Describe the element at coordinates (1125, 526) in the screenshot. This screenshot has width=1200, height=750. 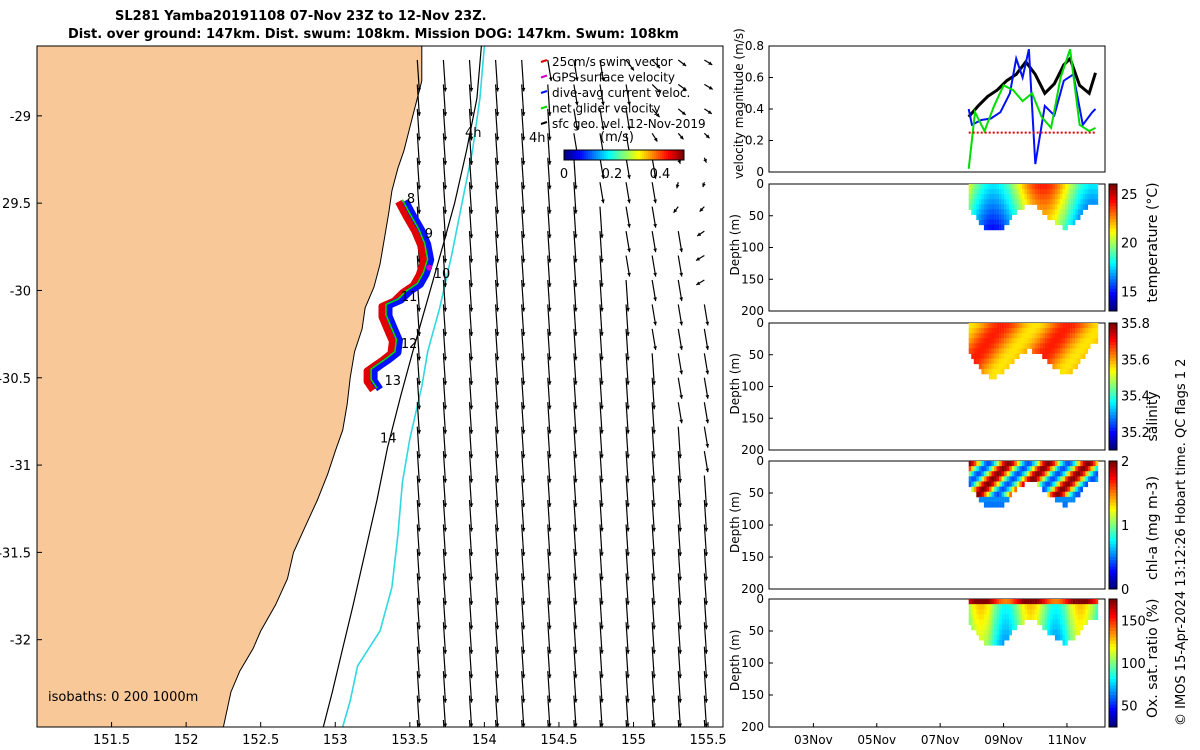
I see `colorbar-tick: 1` at that location.